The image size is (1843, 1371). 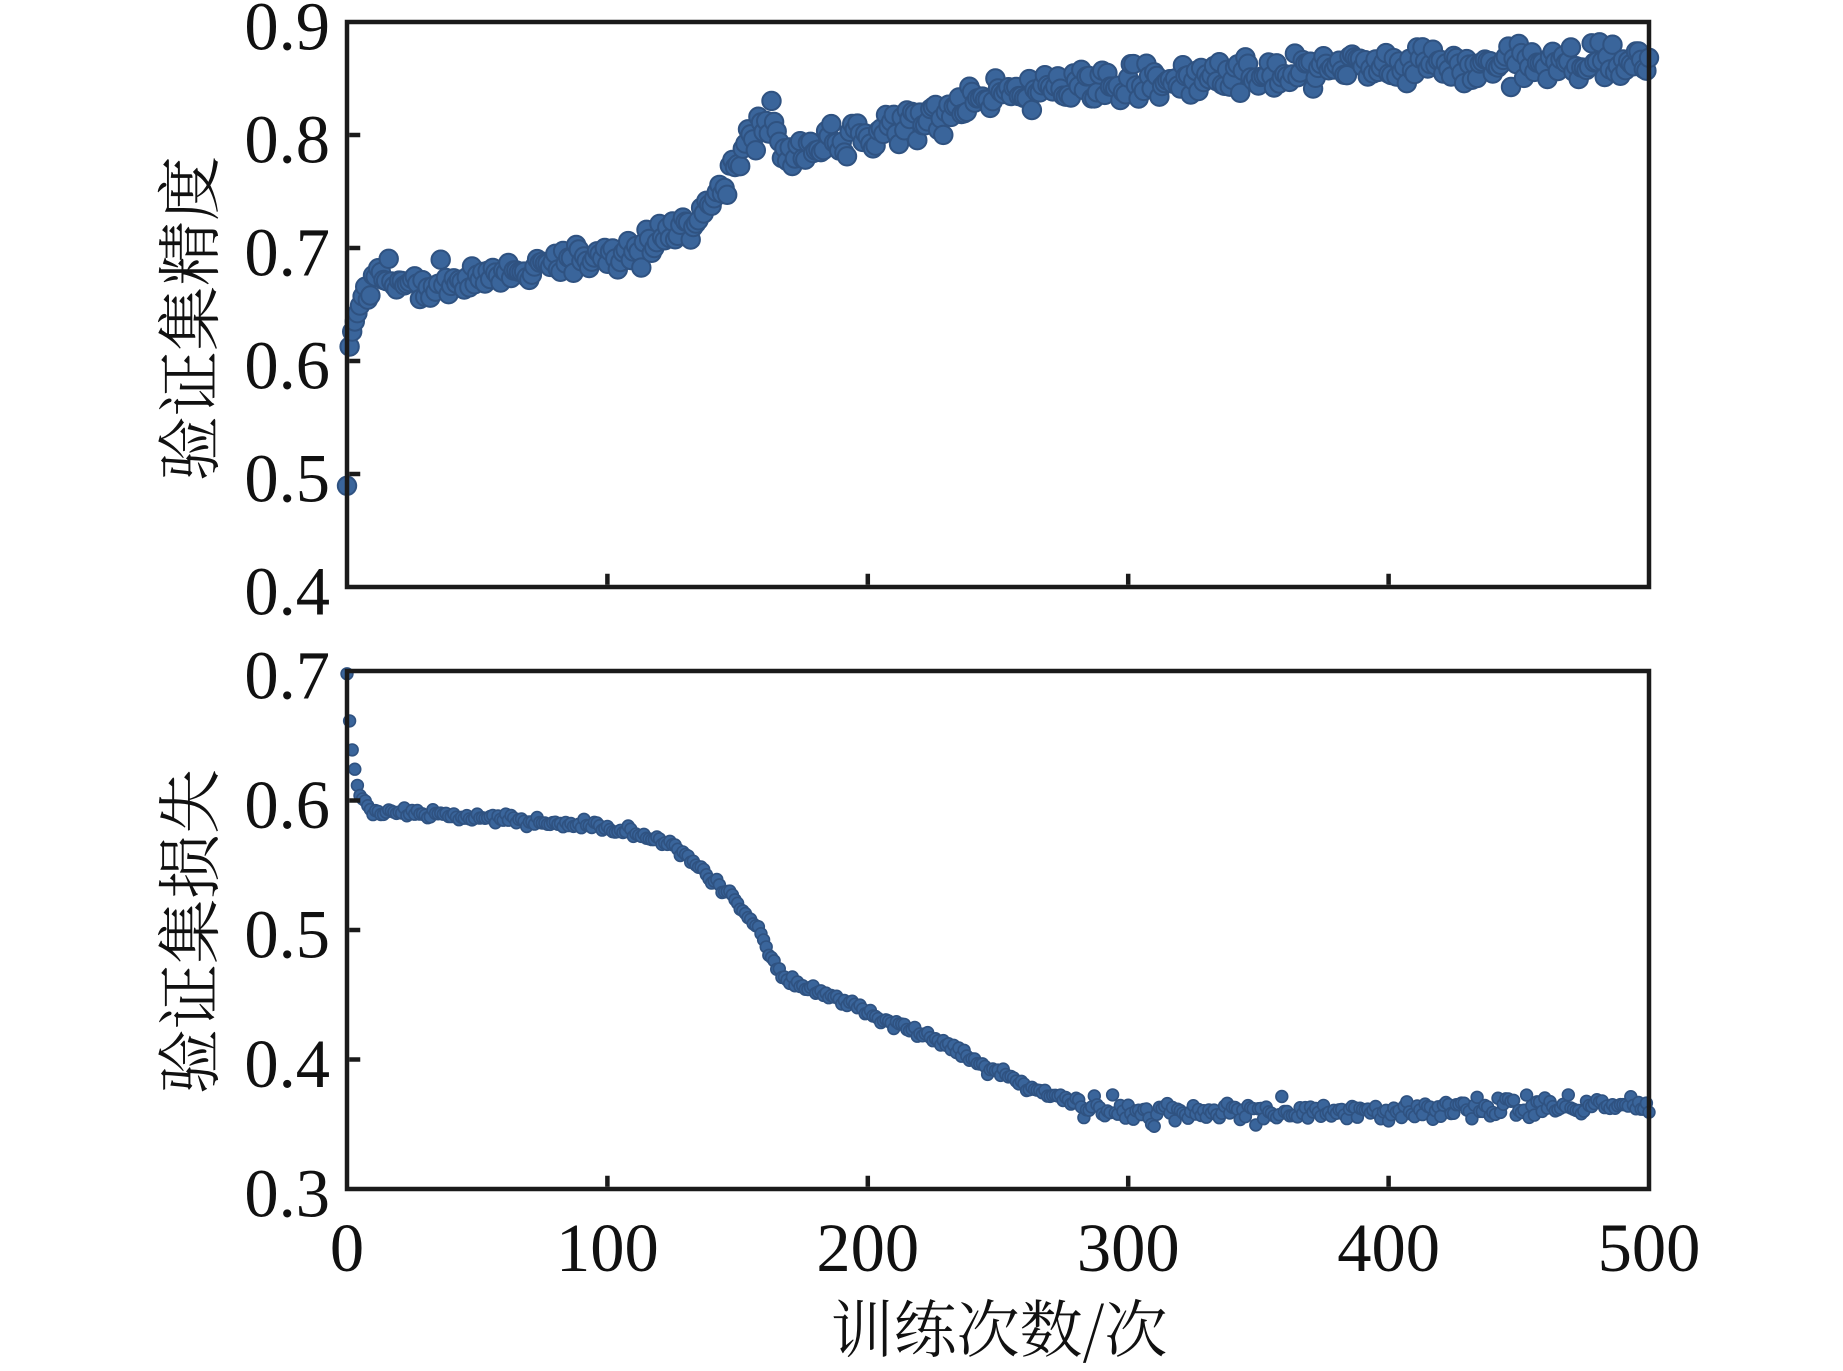 I want to click on svg-text: 500, so click(x=1649, y=1248).